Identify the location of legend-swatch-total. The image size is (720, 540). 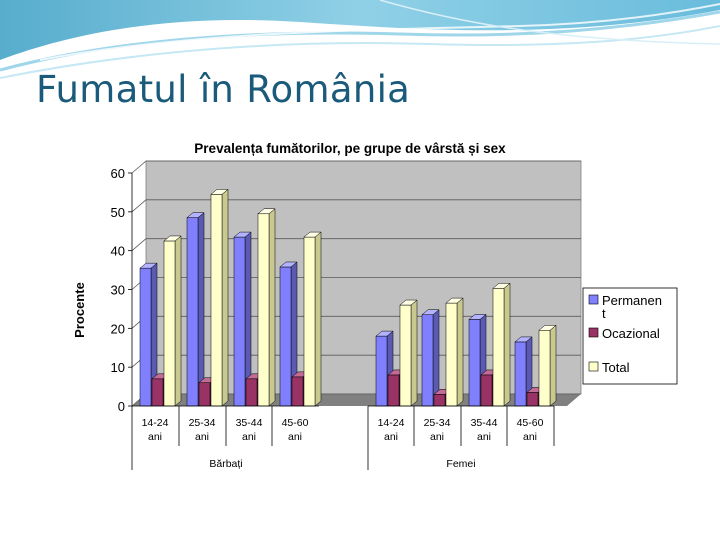
(593, 366).